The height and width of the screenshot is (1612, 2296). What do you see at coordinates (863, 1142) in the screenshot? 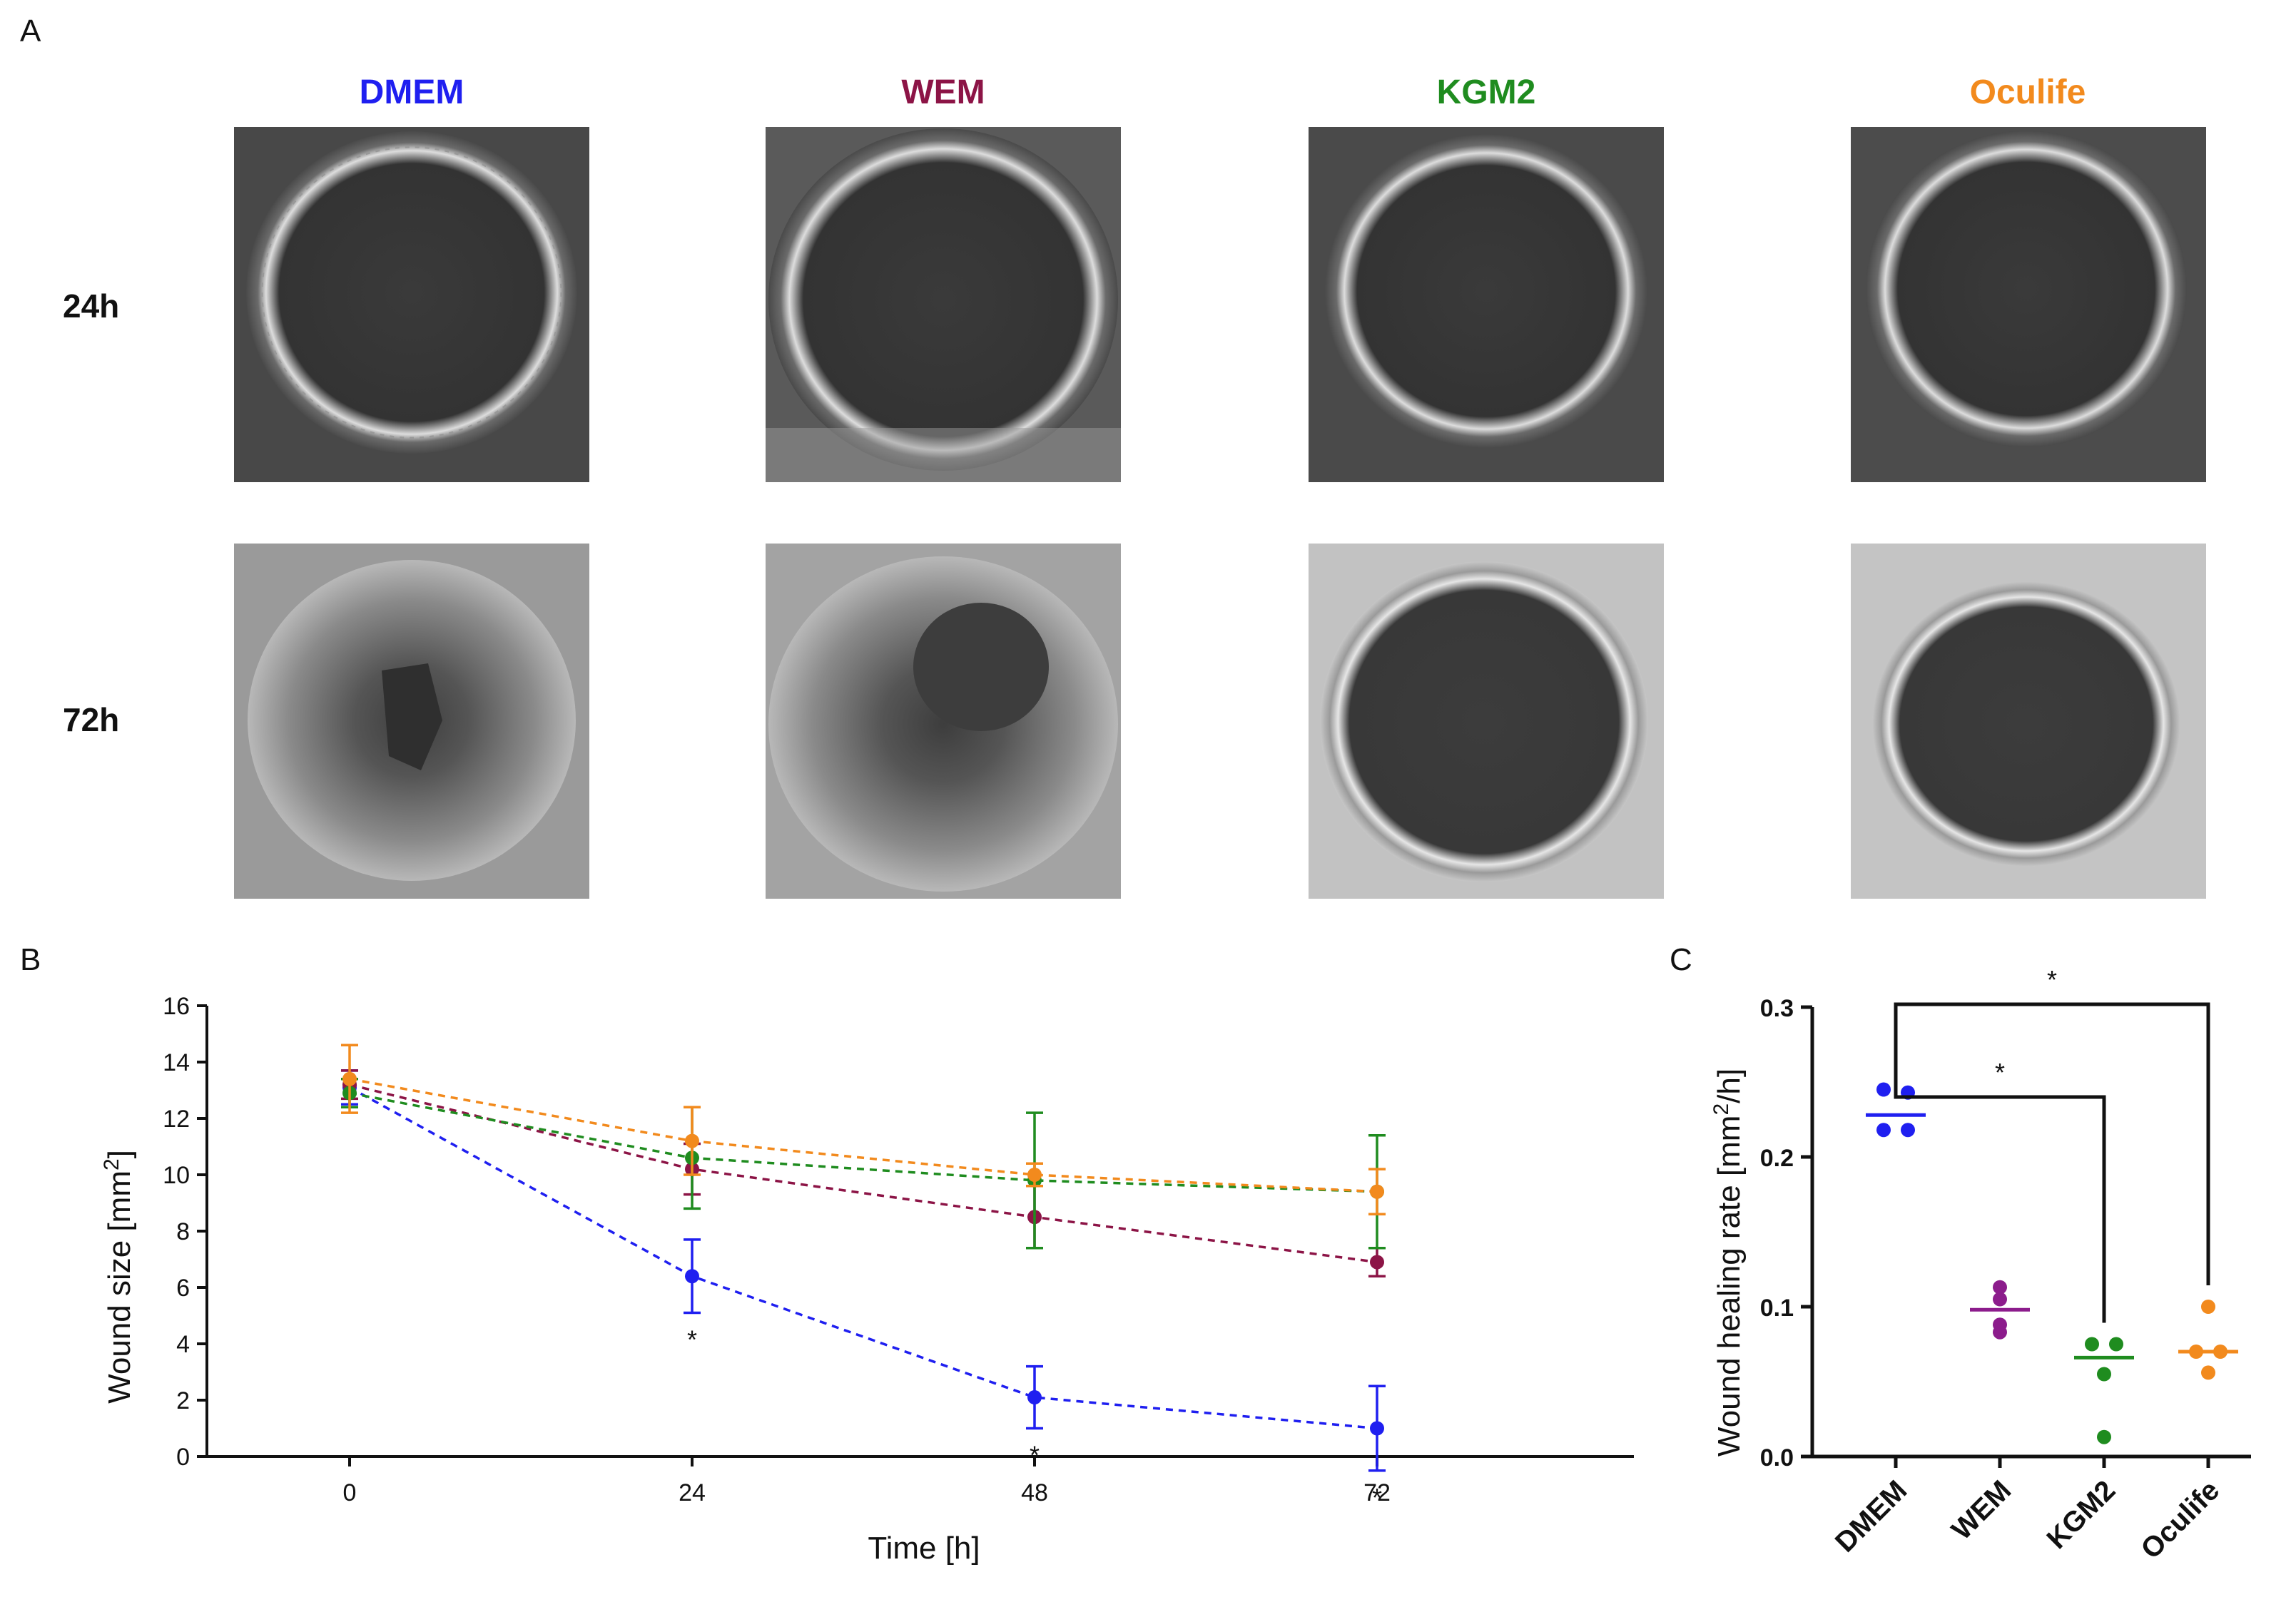
I see `series-line-kgm2` at bounding box center [863, 1142].